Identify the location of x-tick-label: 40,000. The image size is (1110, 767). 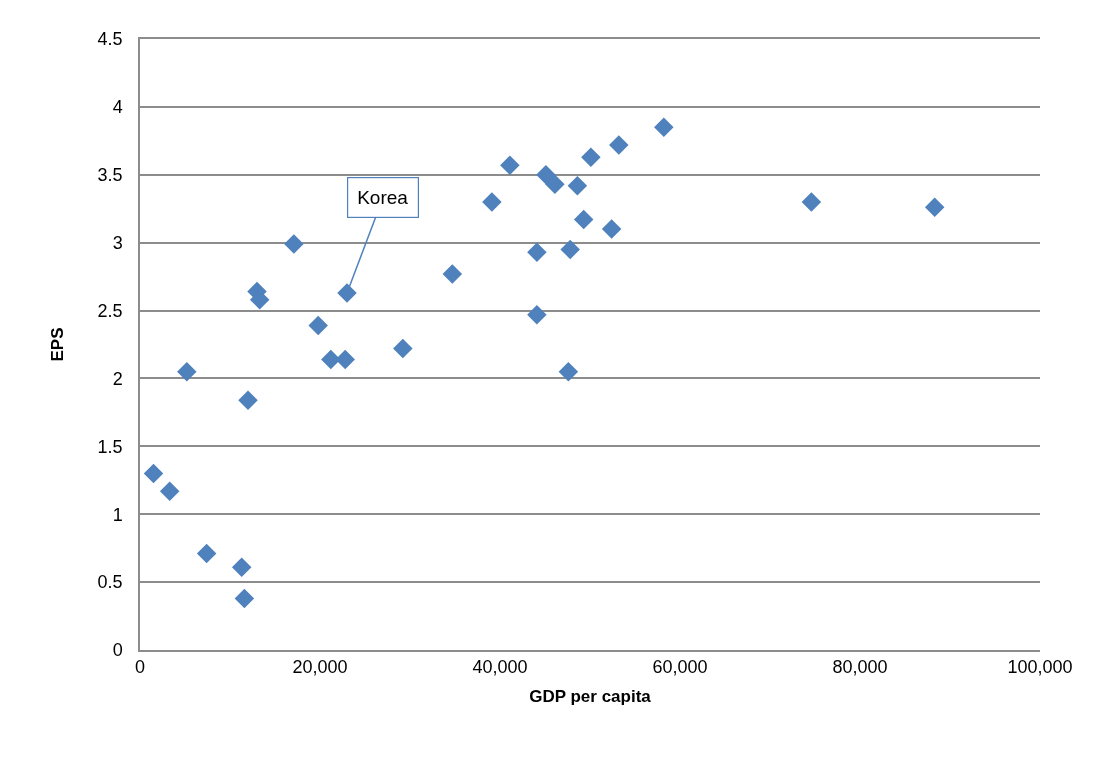
(500, 667).